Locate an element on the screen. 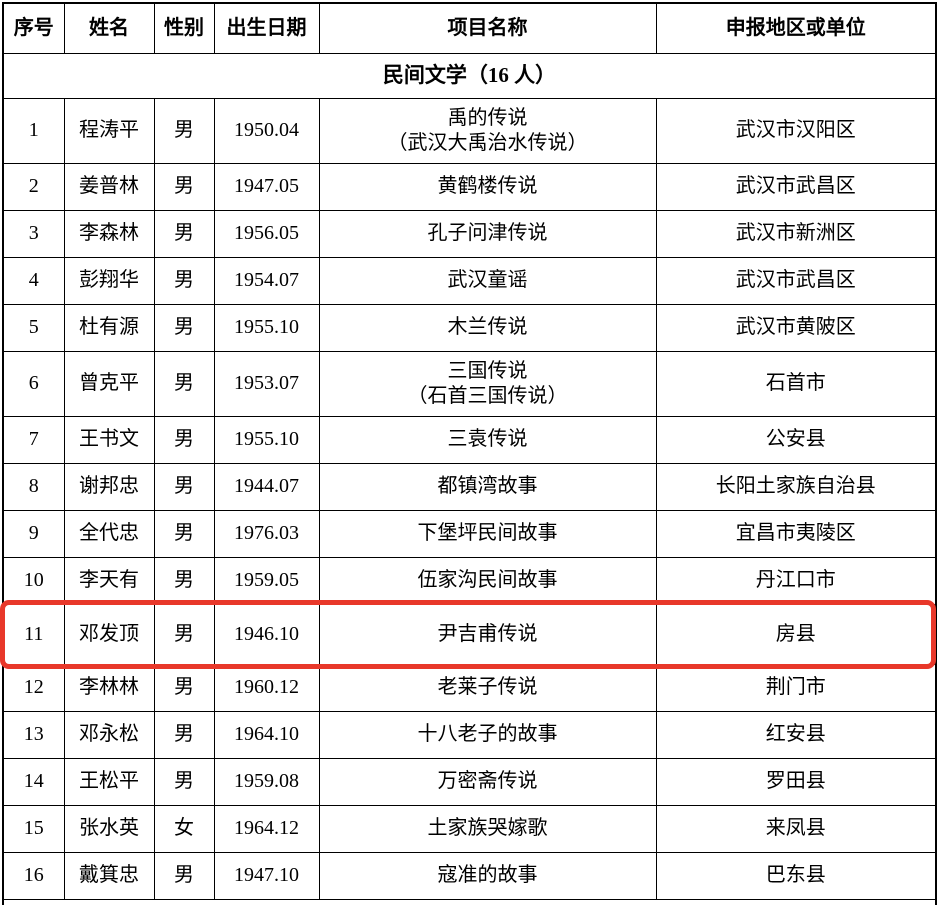 The image size is (939, 905). project-line-1: 木兰传说 is located at coordinates (487, 327).